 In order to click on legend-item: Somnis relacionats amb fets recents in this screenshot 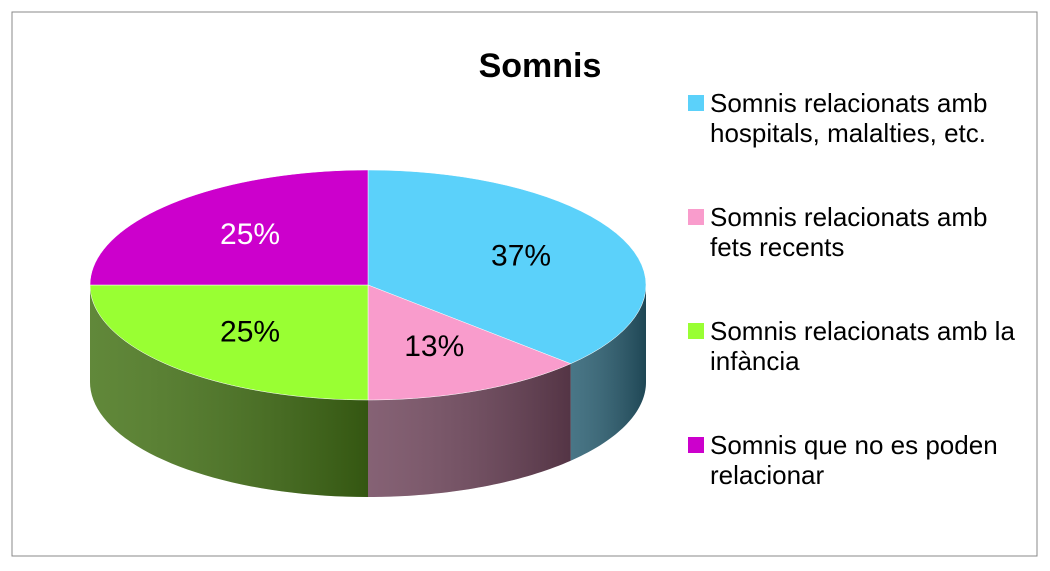, I will do `click(860, 232)`.